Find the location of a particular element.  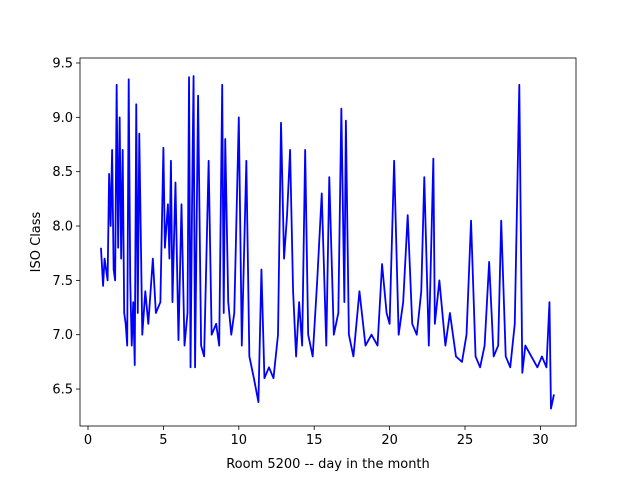

y-tick-label: 7.5 is located at coordinates (62, 281).